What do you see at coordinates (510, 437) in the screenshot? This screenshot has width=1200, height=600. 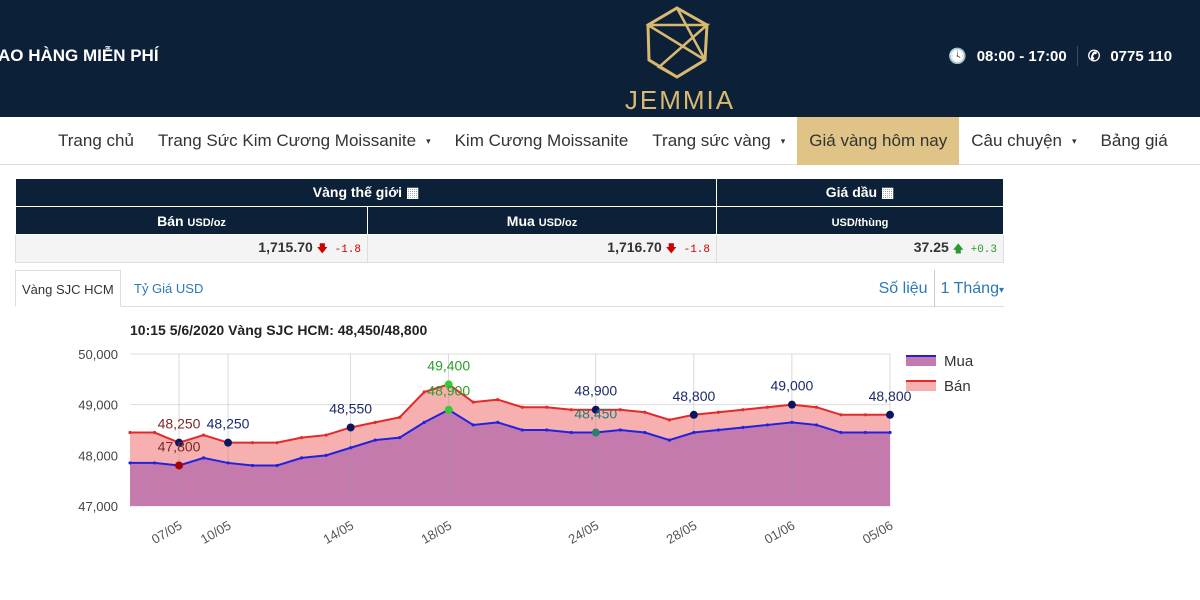 I see `line-buy` at bounding box center [510, 437].